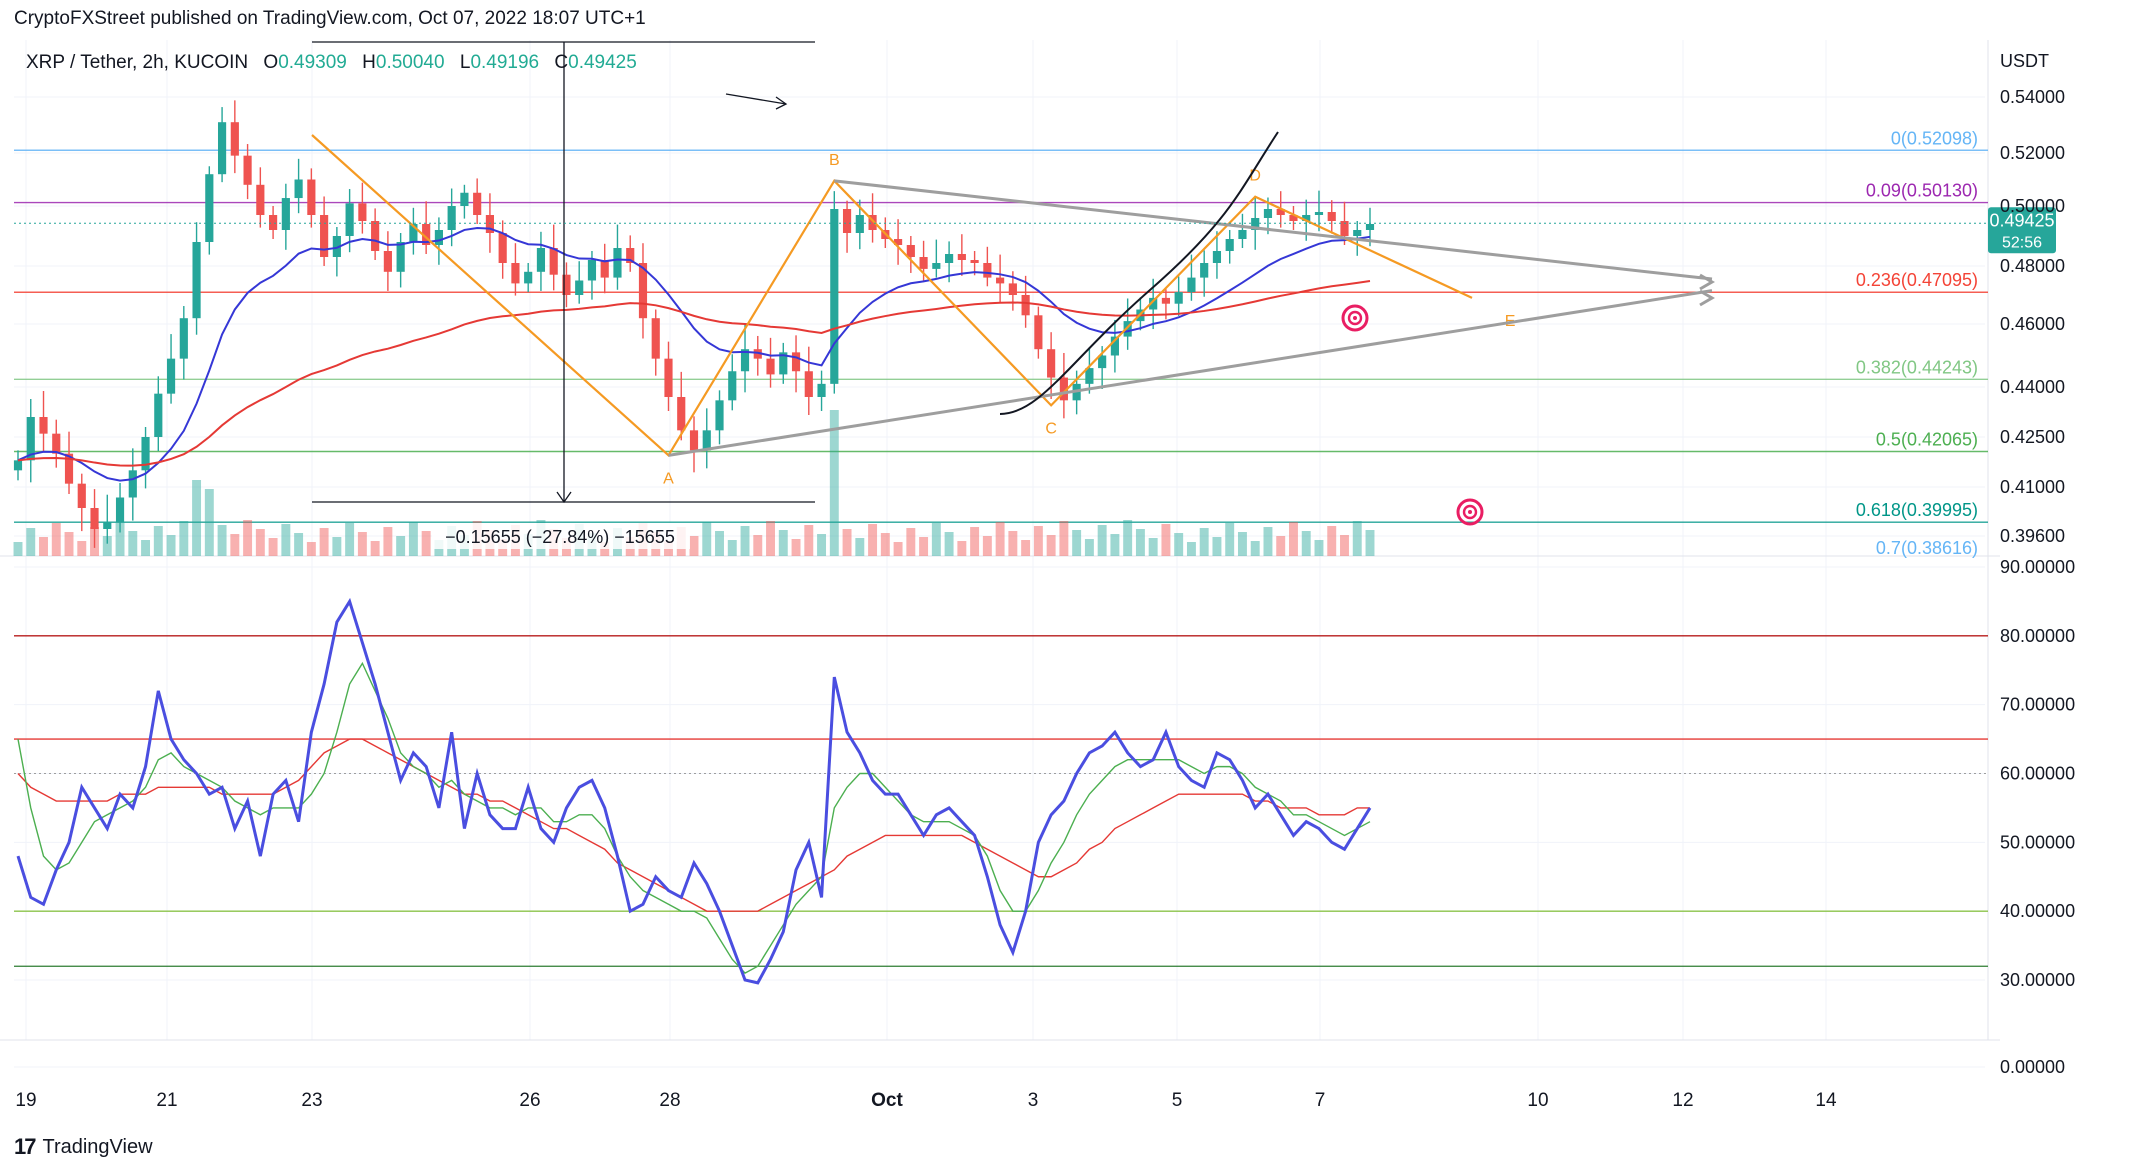 The image size is (2130, 1172). Describe the element at coordinates (1033, 1100) in the screenshot. I see `time-tick-label: 3` at that location.